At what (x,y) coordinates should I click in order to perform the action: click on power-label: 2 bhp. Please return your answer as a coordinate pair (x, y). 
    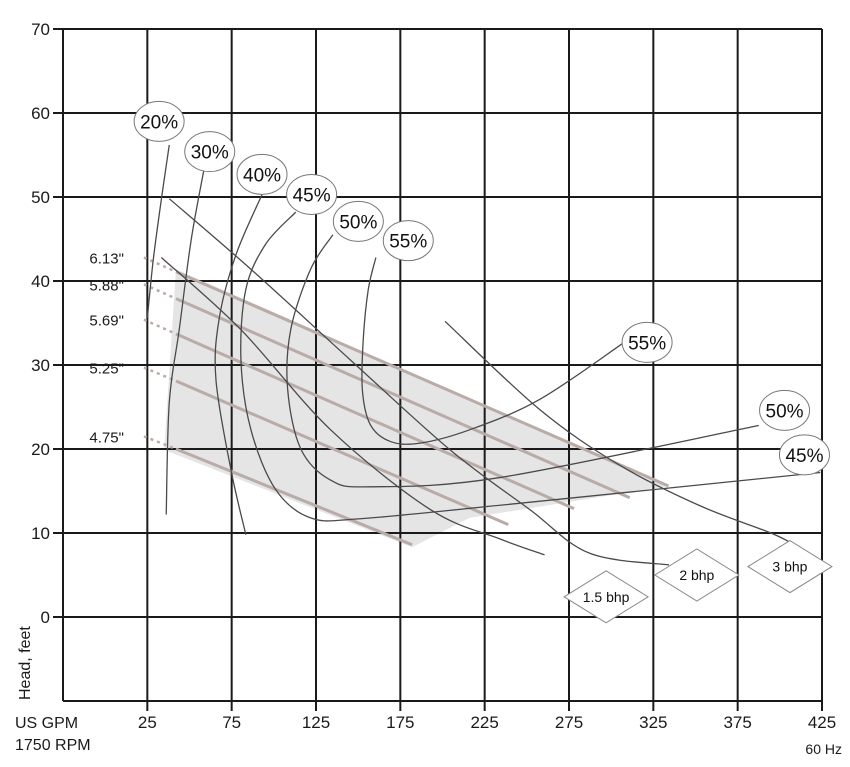
    Looking at the image, I should click on (696, 575).